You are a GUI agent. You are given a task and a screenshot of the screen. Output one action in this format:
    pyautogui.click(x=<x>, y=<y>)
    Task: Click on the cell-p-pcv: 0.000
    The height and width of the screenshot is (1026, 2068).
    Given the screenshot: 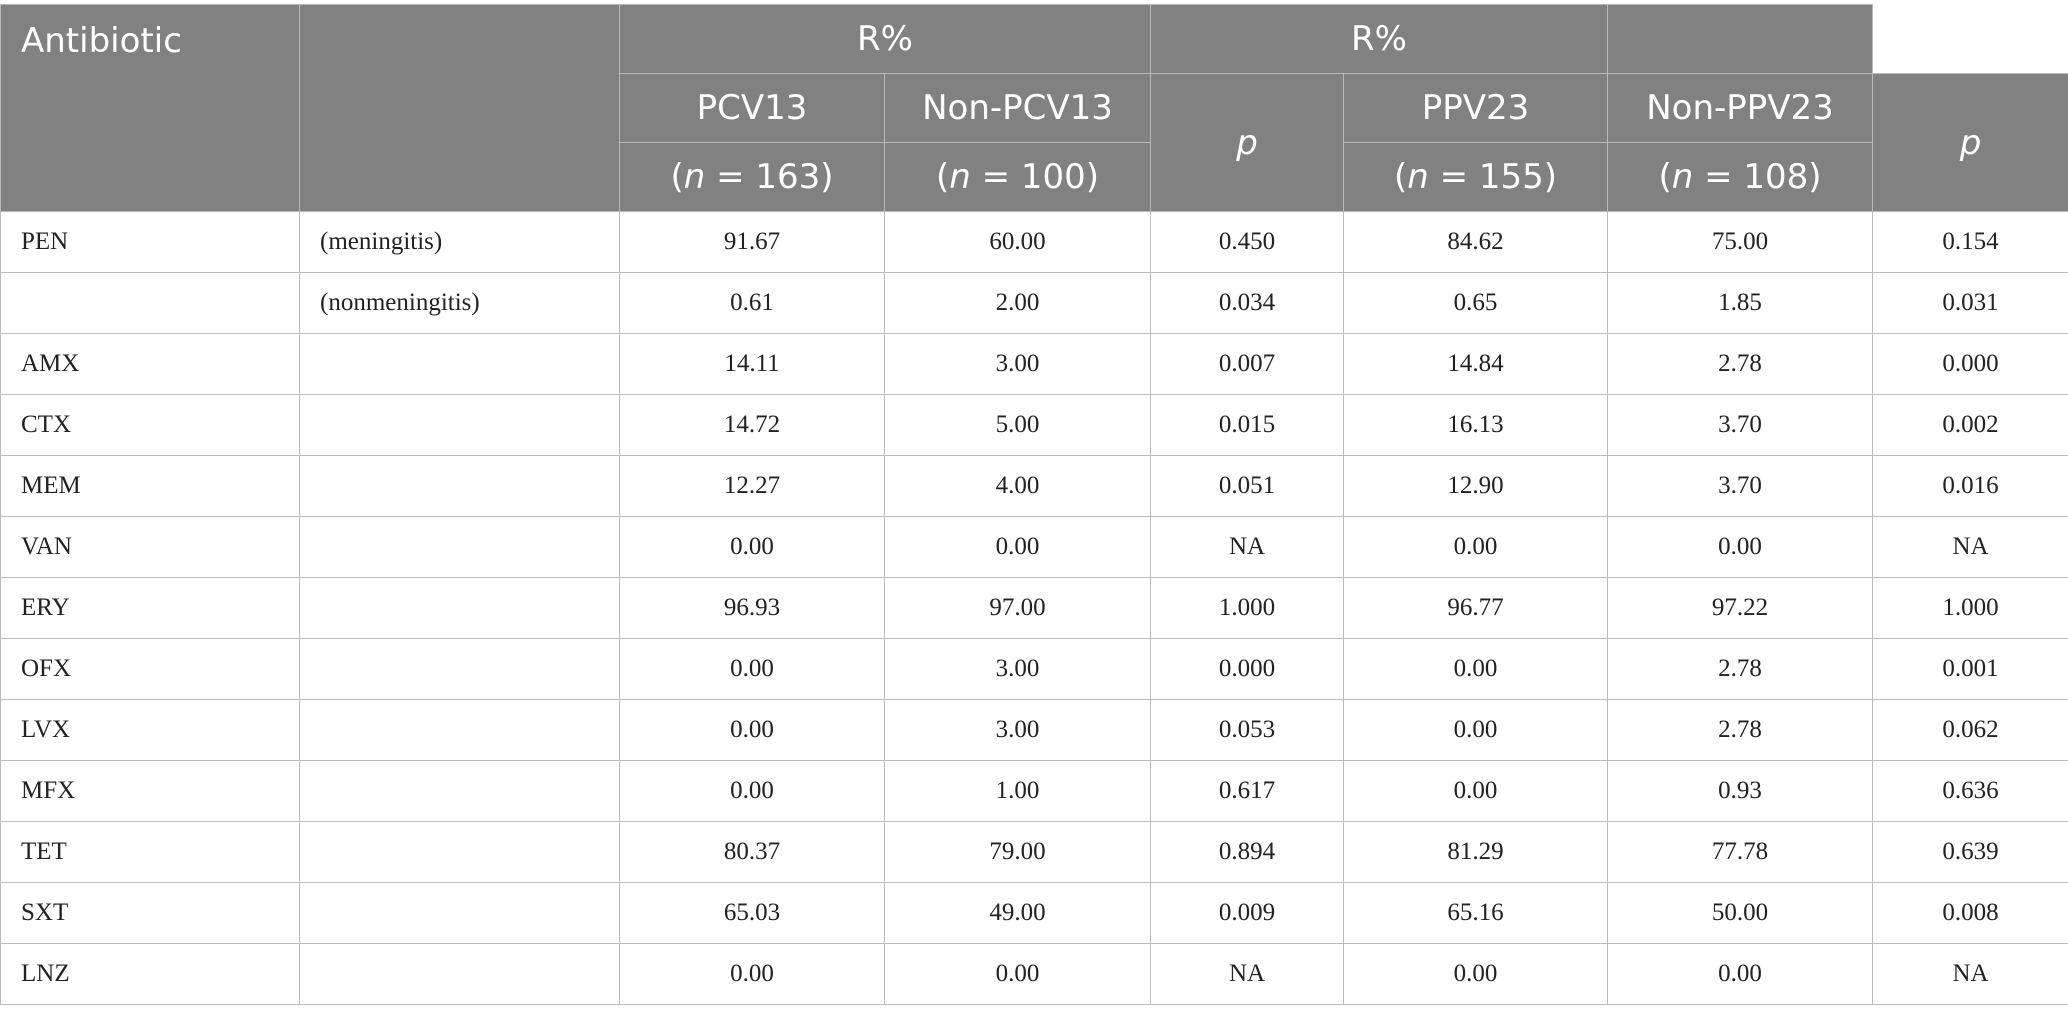 What is the action you would take?
    pyautogui.click(x=1247, y=669)
    